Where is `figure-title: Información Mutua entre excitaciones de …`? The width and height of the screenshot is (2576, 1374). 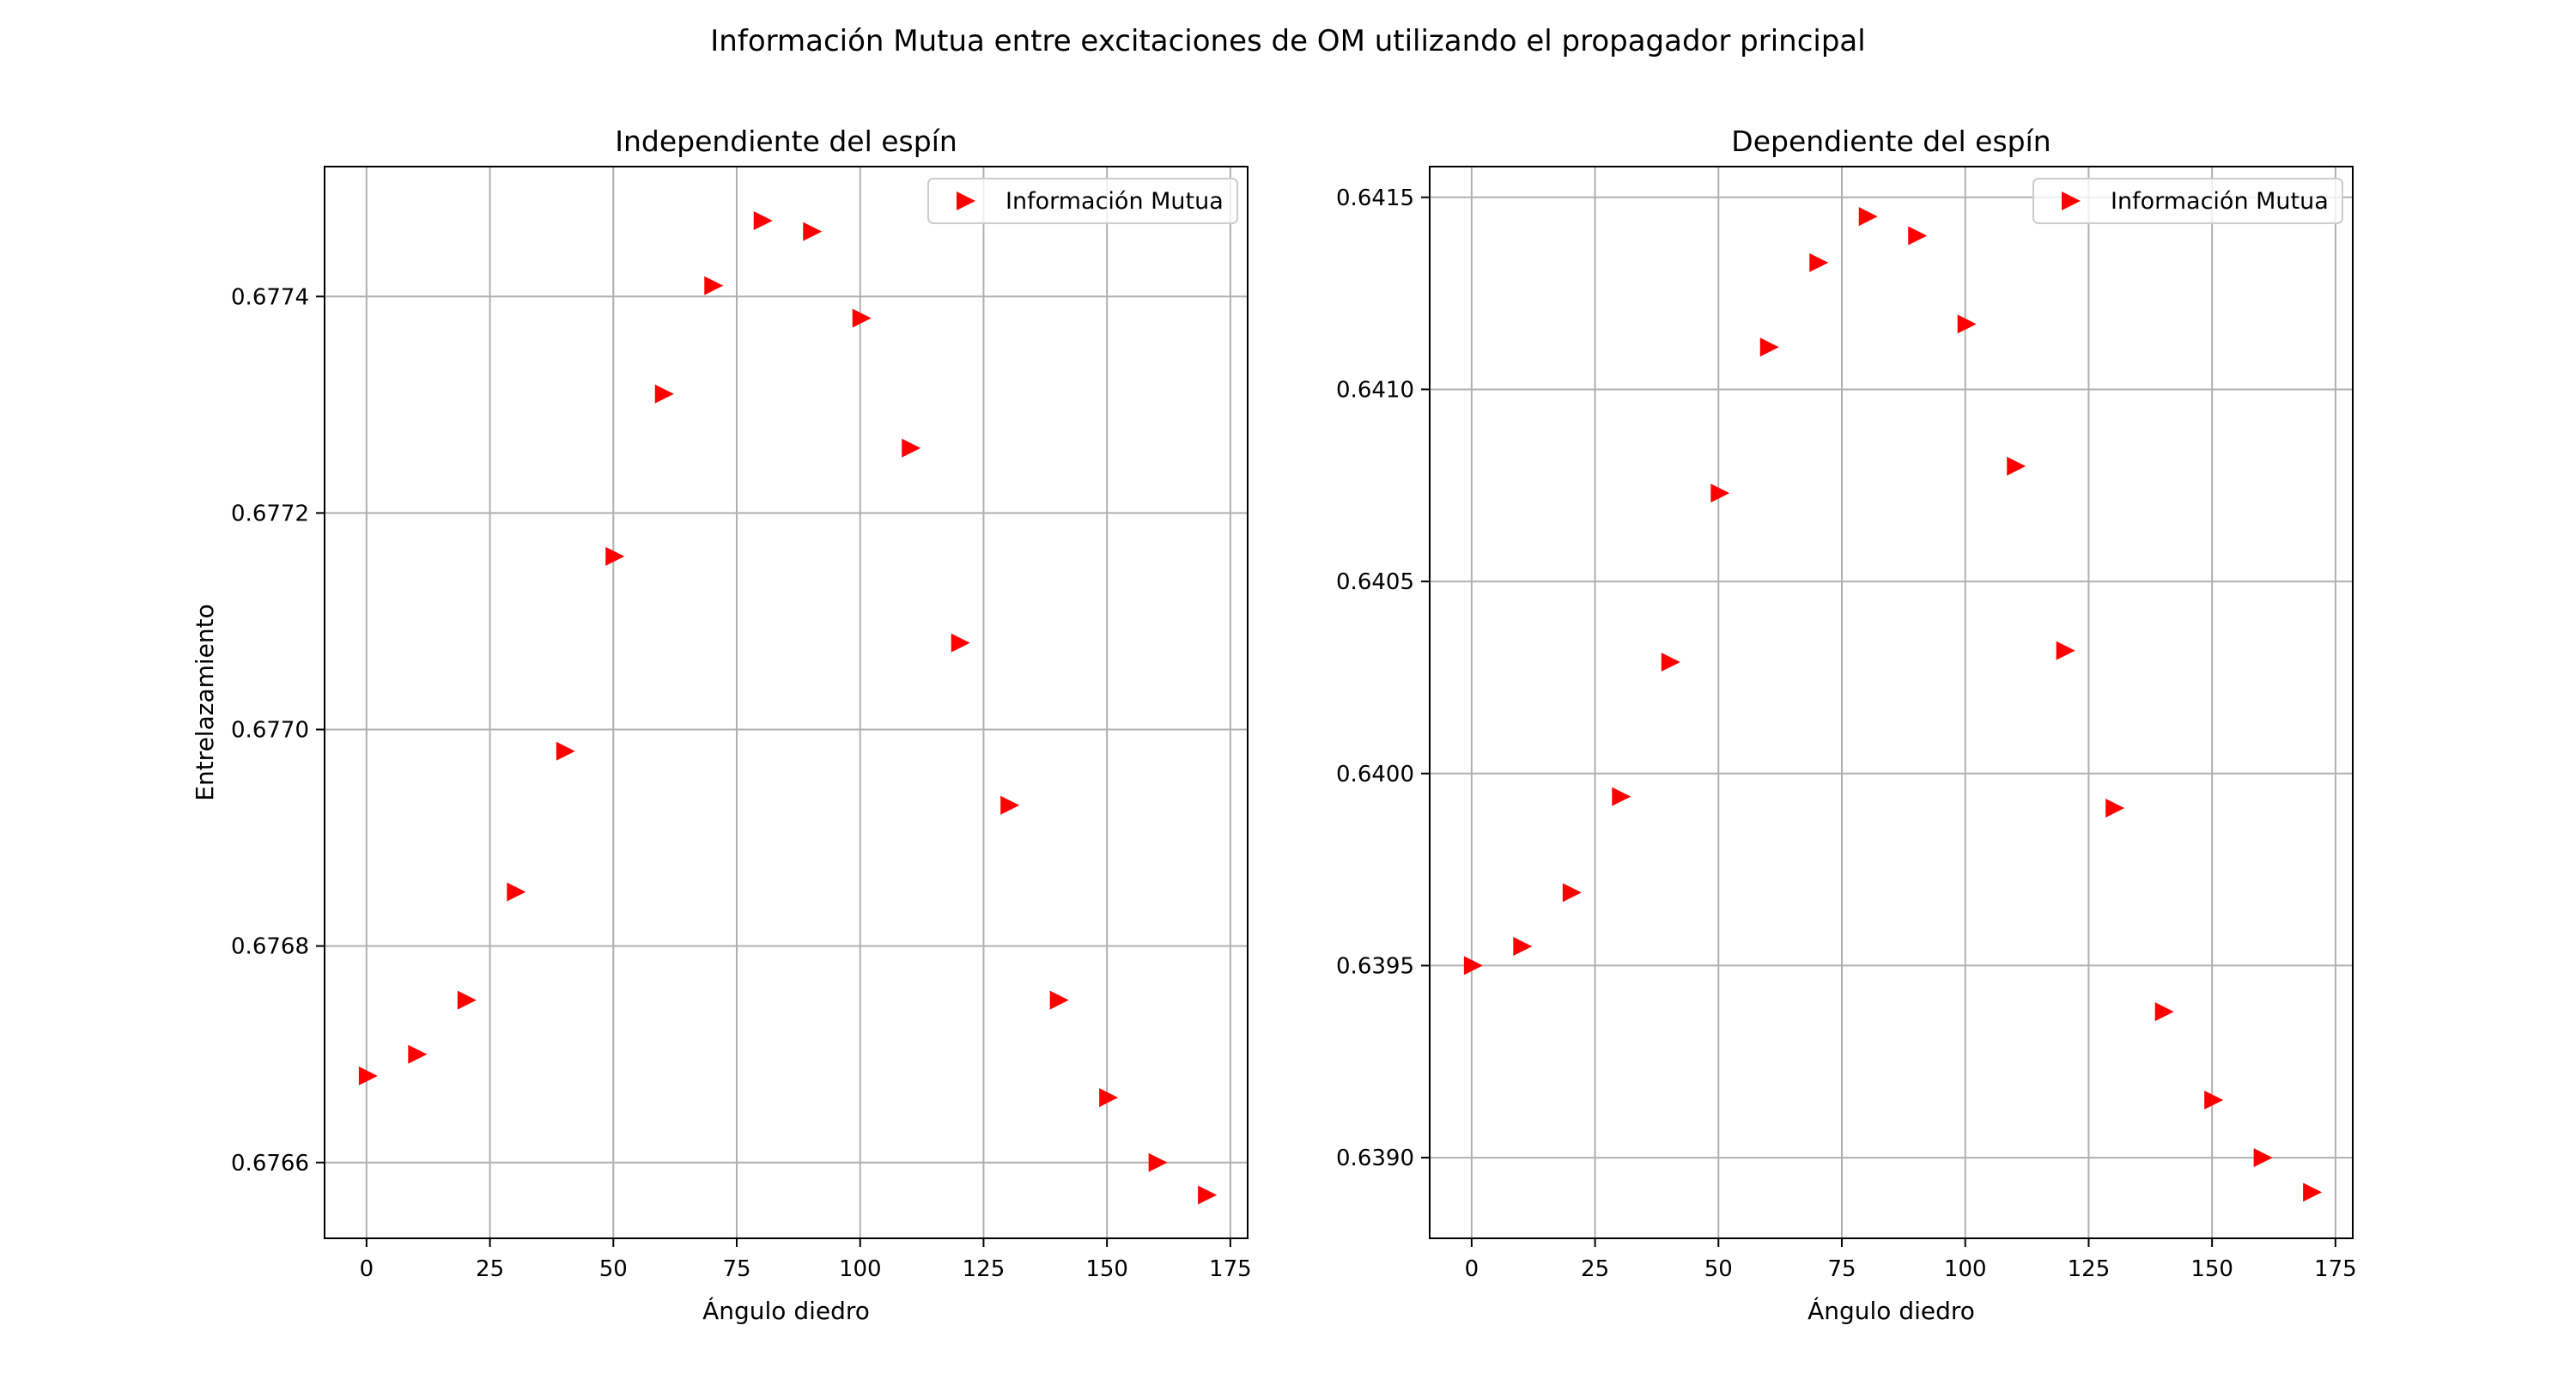 figure-title: Información Mutua entre excitaciones de … is located at coordinates (1288, 41).